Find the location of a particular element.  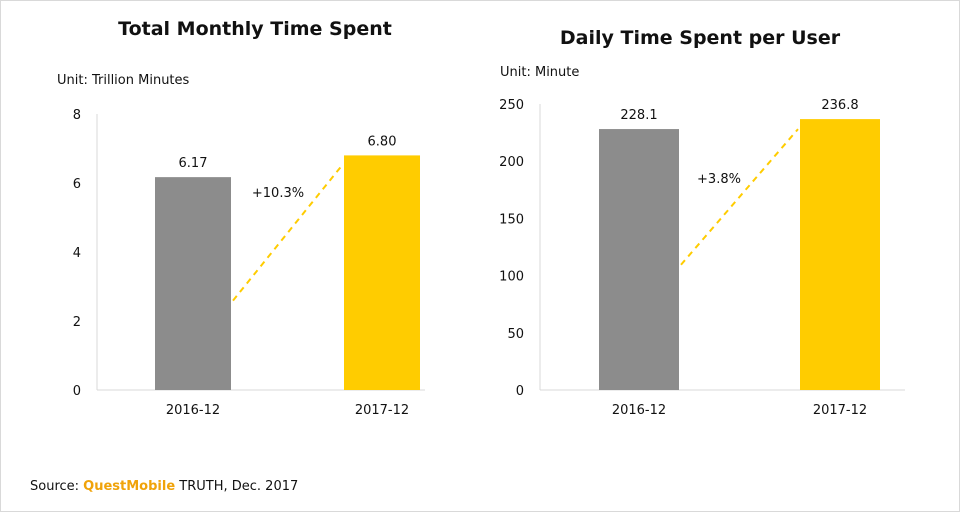

y-tick-label-right: 200 is located at coordinates (511, 162).